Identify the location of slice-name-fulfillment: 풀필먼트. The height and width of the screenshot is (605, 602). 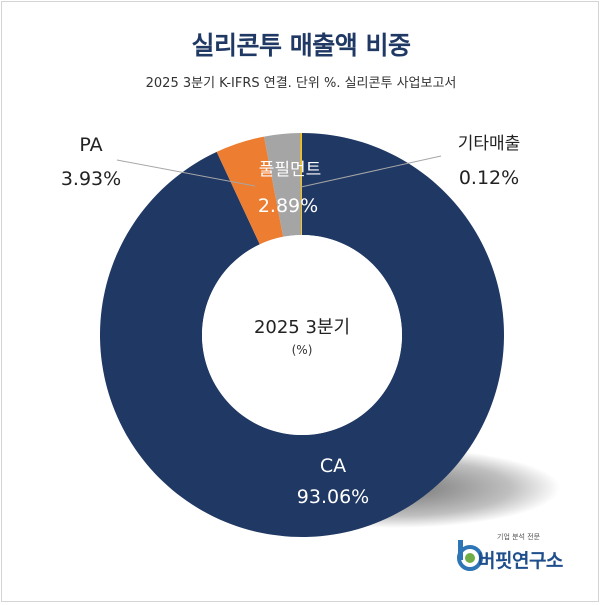
(290, 170).